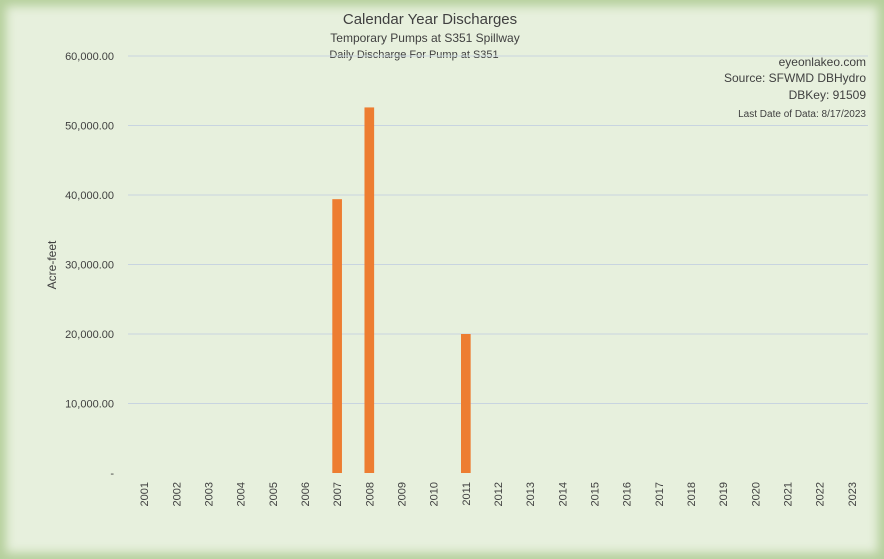 The width and height of the screenshot is (884, 559). Describe the element at coordinates (306, 494) in the screenshot. I see `x-tick-label: 2006` at that location.